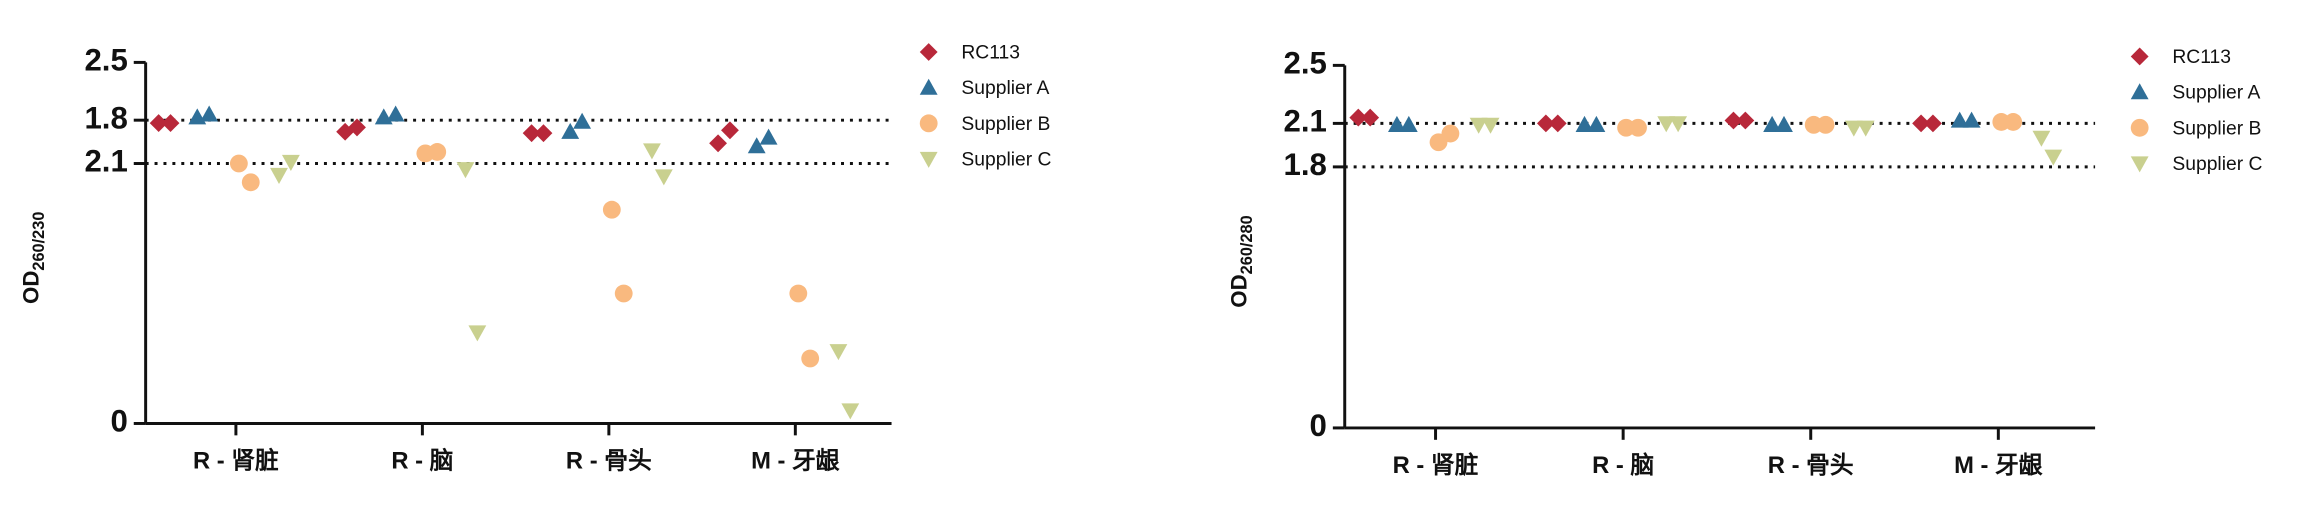 This screenshot has width=2318, height=515. Describe the element at coordinates (39, 241) in the screenshot. I see `y-axis-label-sub: 260/230` at that location.